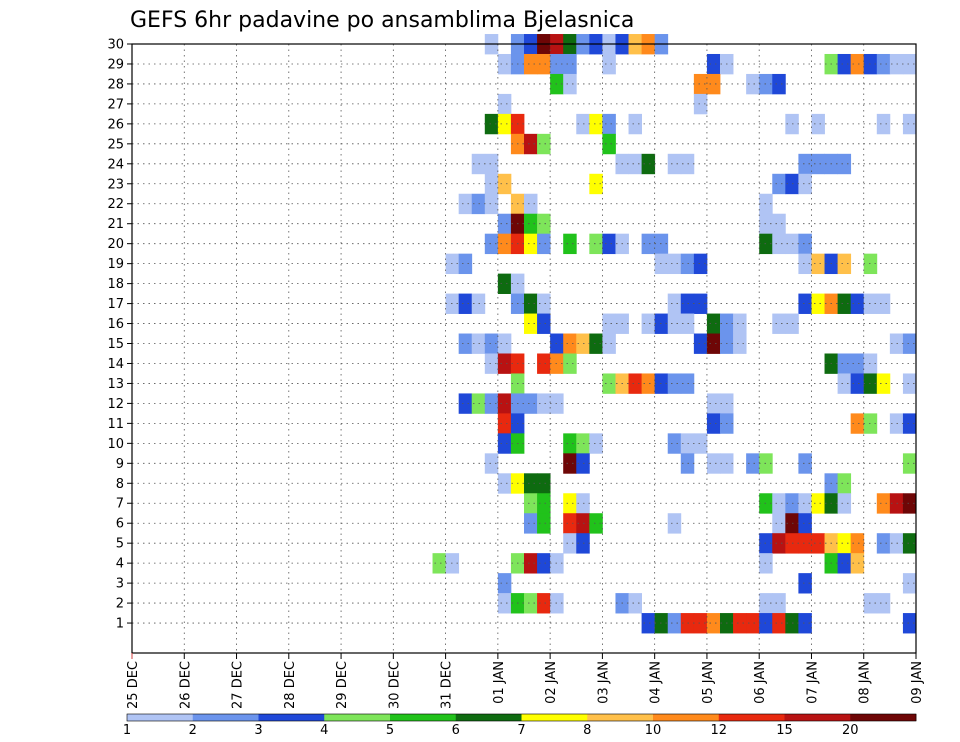 This screenshot has width=960, height=742. What do you see at coordinates (850, 730) in the screenshot?
I see `legend-label: 20` at bounding box center [850, 730].